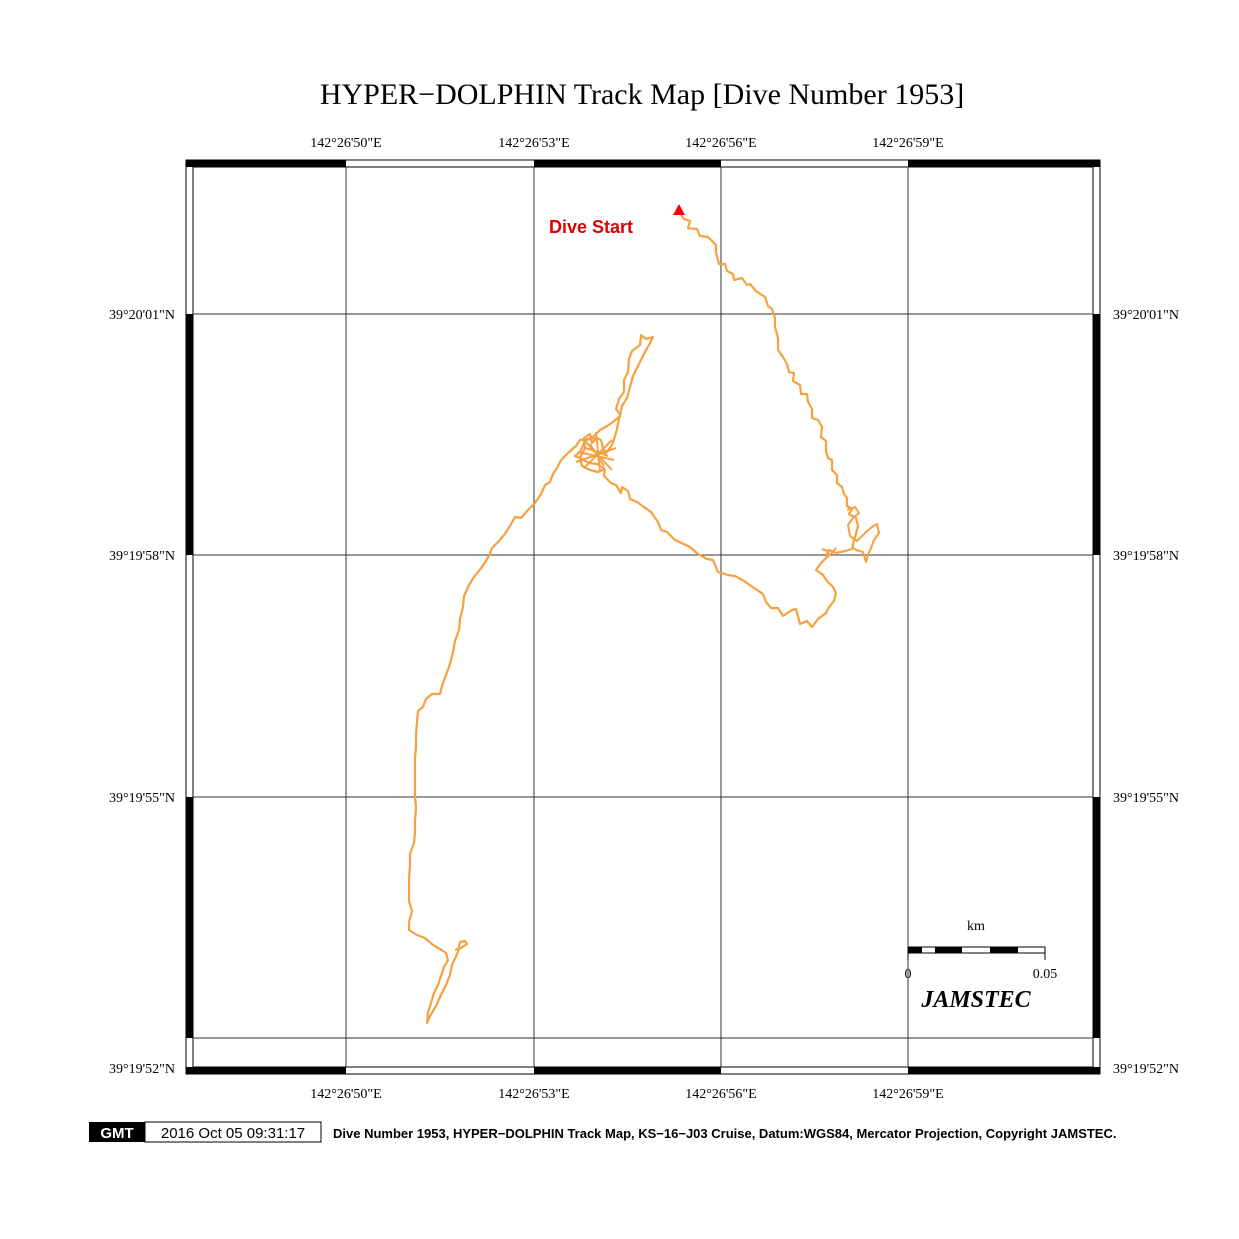 Image resolution: width=1239 pixels, height=1239 pixels. Describe the element at coordinates (643, 163) in the screenshot. I see `top-frame-ticks` at that location.